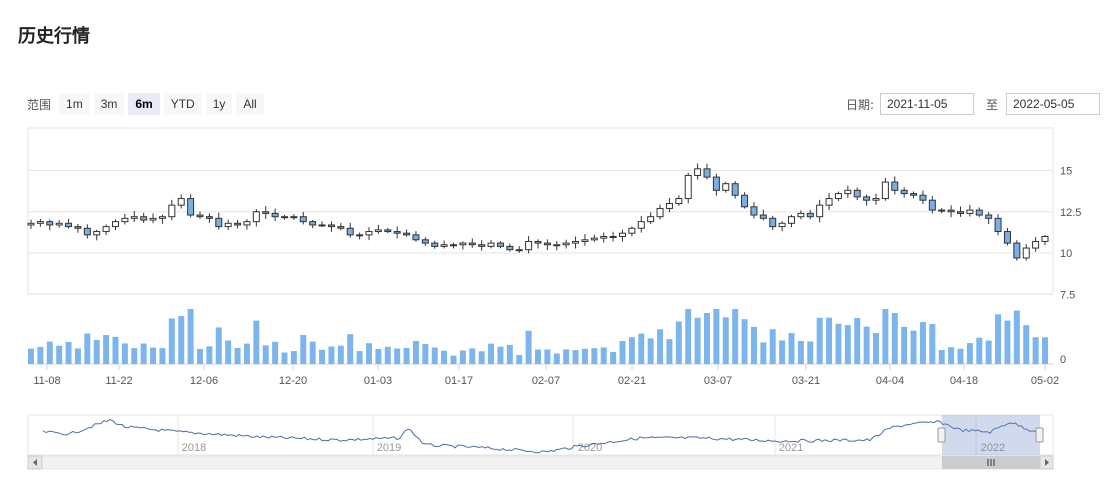 This screenshot has height=484, width=1115. Describe the element at coordinates (144, 104) in the screenshot. I see `range-button-6m: 6m` at that location.